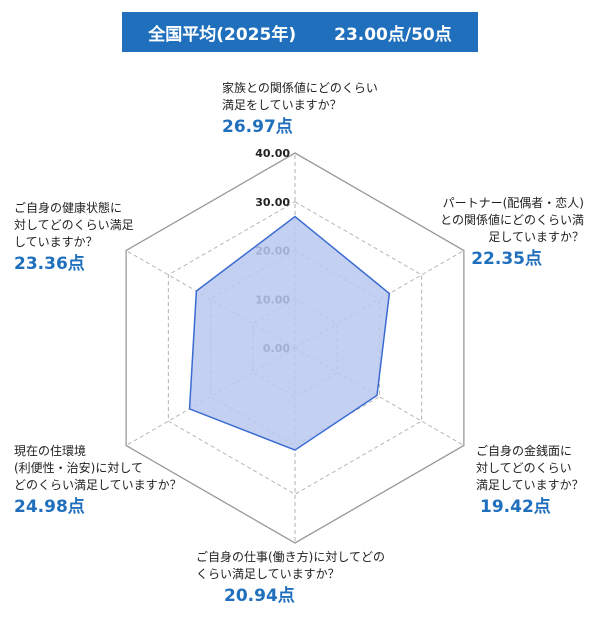 The image size is (600, 619). I want to click on axis-label-health: ご自身の健康状態に 対してどのくらい満足 していますか？ 23.36点, so click(74, 237).